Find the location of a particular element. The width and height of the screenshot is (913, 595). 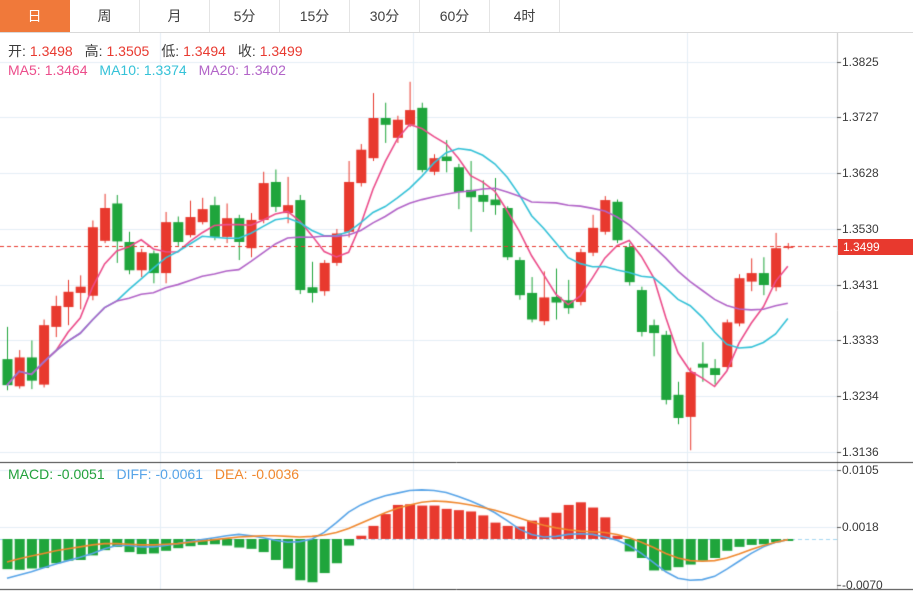

tab-60min: 60分 is located at coordinates (455, 16).